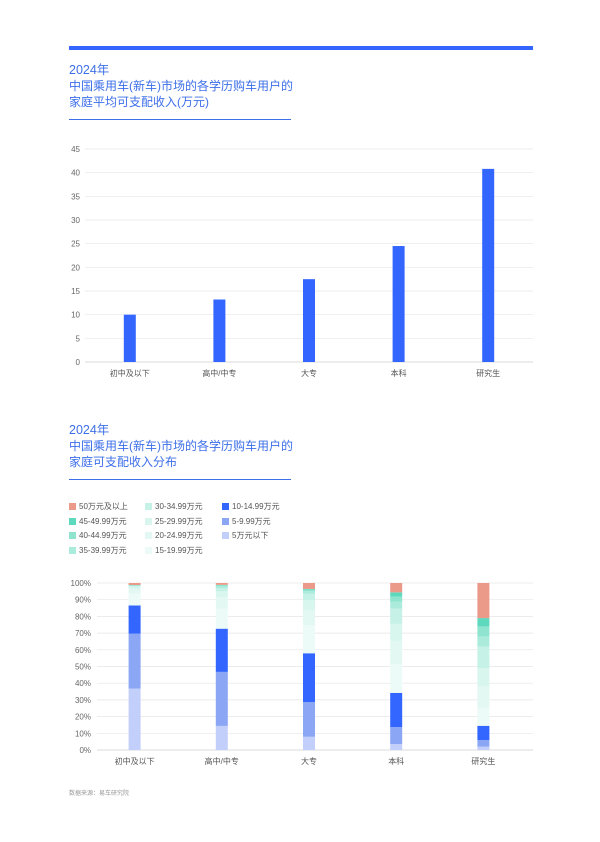 Image resolution: width=600 pixels, height=842 pixels. Describe the element at coordinates (75, 220) in the screenshot. I see `y-tick-label: 30` at that location.